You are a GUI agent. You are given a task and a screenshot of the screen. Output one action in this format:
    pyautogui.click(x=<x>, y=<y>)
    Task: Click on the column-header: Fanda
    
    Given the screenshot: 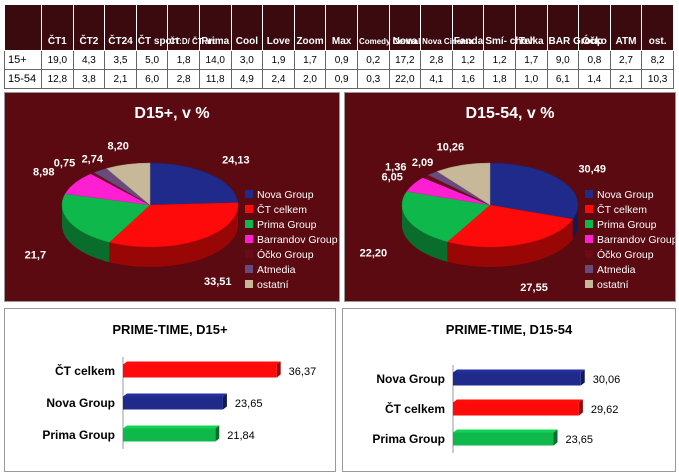 What is the action you would take?
    pyautogui.click(x=468, y=27)
    